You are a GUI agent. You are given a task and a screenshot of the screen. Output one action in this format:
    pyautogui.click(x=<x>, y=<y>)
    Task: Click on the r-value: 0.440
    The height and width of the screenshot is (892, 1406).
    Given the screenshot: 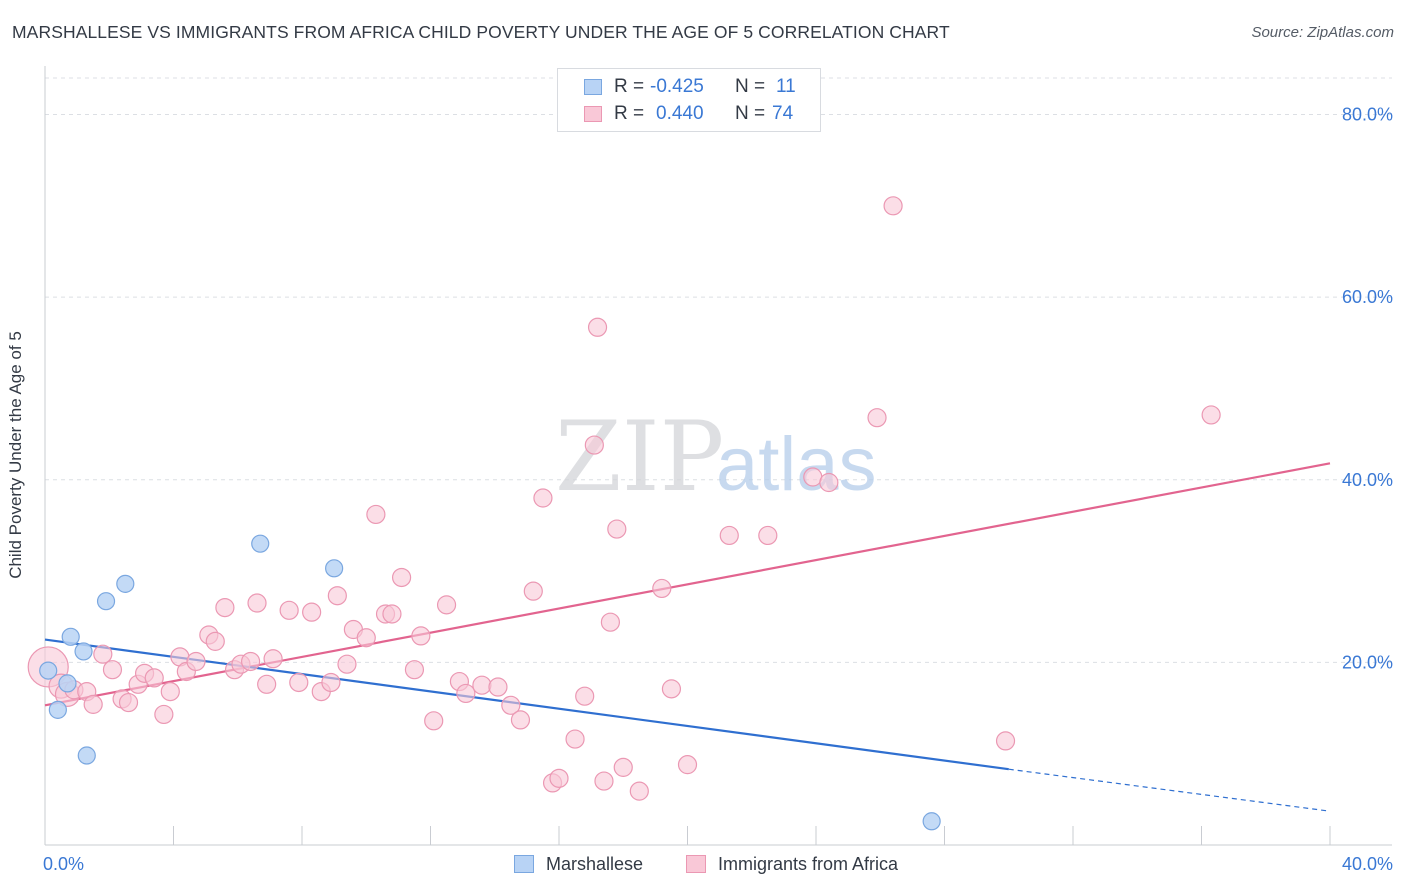 What is the action you would take?
    pyautogui.click(x=680, y=113)
    